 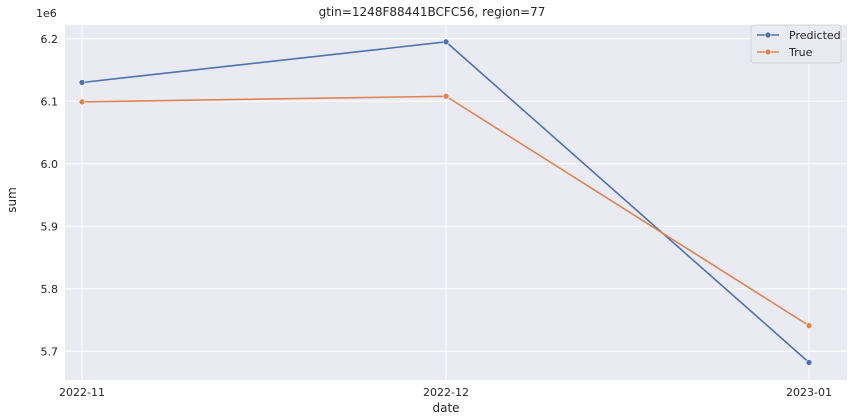 I want to click on chart-title: gtin=1248F88441BCFC56, region=77, so click(x=432, y=12).